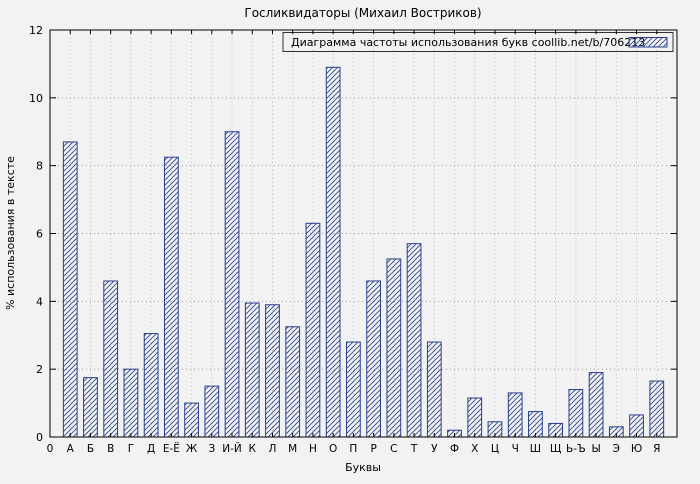 Image resolution: width=700 pixels, height=484 pixels. Describe the element at coordinates (211, 449) in the screenshot. I see `x-tick-label: З` at that location.